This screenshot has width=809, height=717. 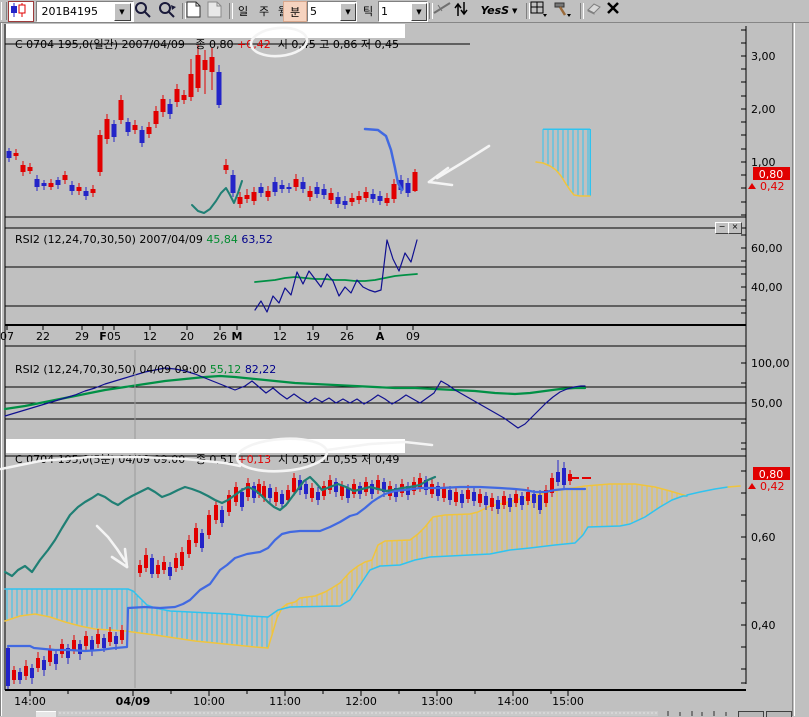 What do you see at coordinates (257, 239) in the screenshot?
I see `rsi-blue-value: 63,52` at bounding box center [257, 239].